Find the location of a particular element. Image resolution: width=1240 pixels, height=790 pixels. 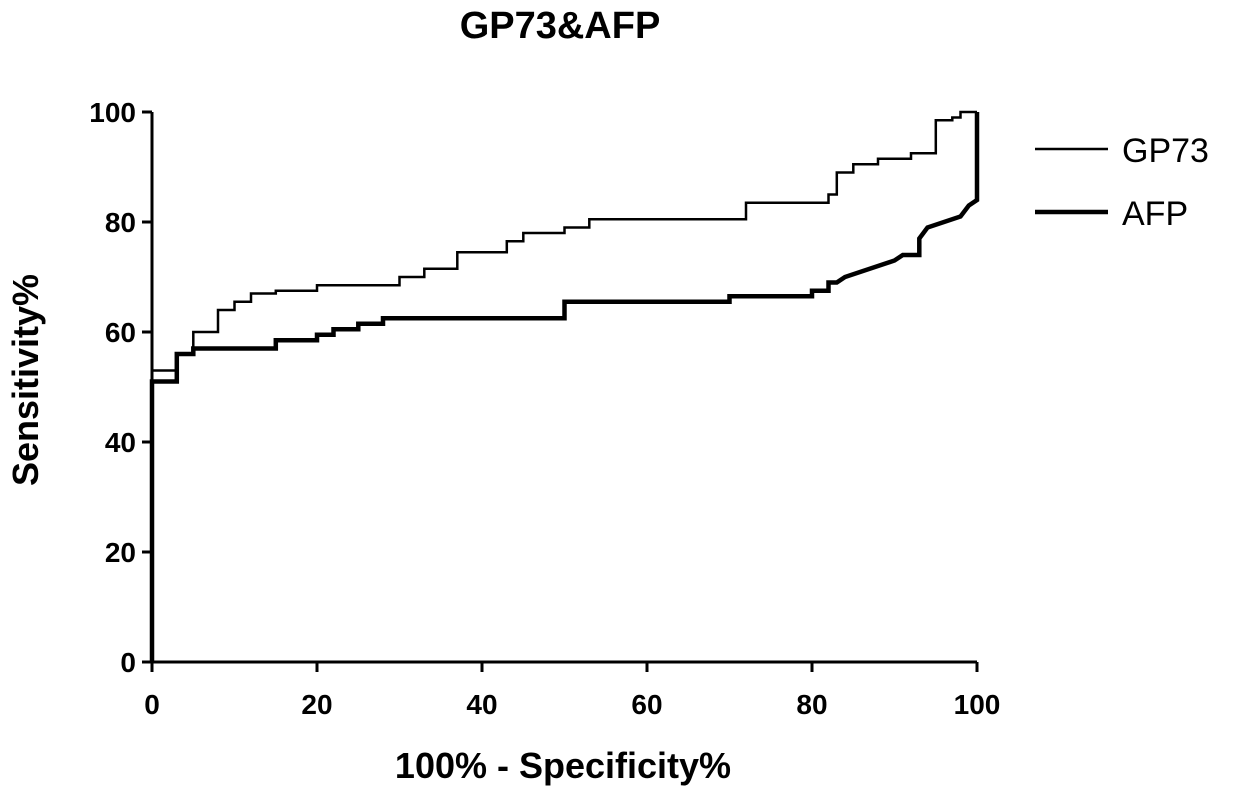

legend-label-afp: AFP is located at coordinates (1155, 214).